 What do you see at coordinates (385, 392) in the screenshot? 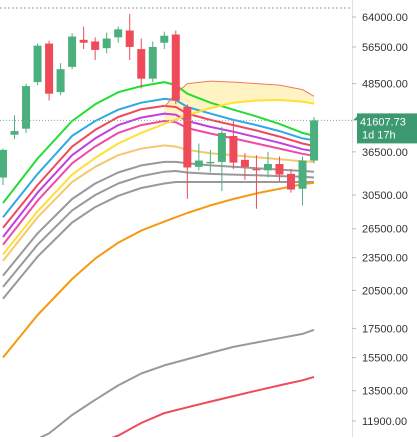
I see `y-tick-label: 13500.00` at bounding box center [385, 392].